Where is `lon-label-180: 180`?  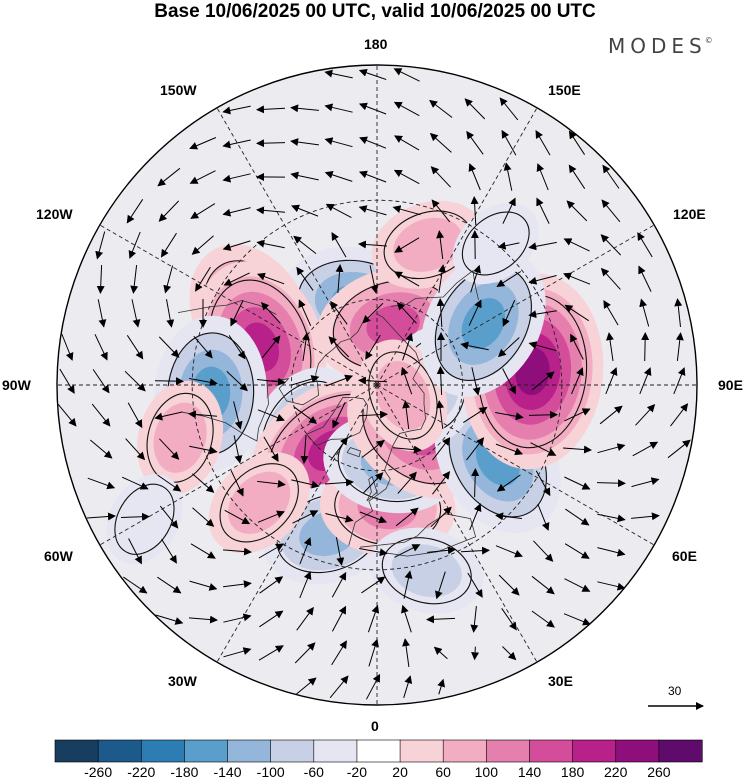
lon-label-180: 180 is located at coordinates (376, 44).